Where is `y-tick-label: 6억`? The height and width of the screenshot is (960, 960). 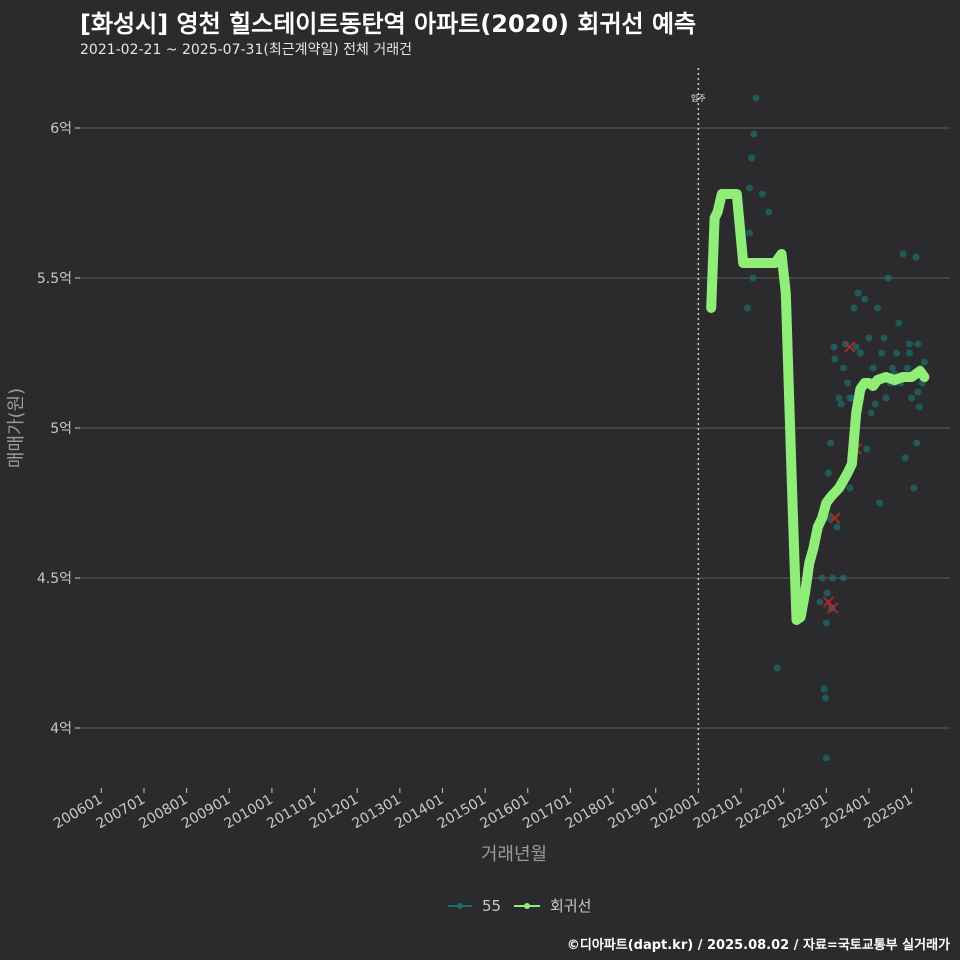
y-tick-label: 6억 is located at coordinates (61, 129).